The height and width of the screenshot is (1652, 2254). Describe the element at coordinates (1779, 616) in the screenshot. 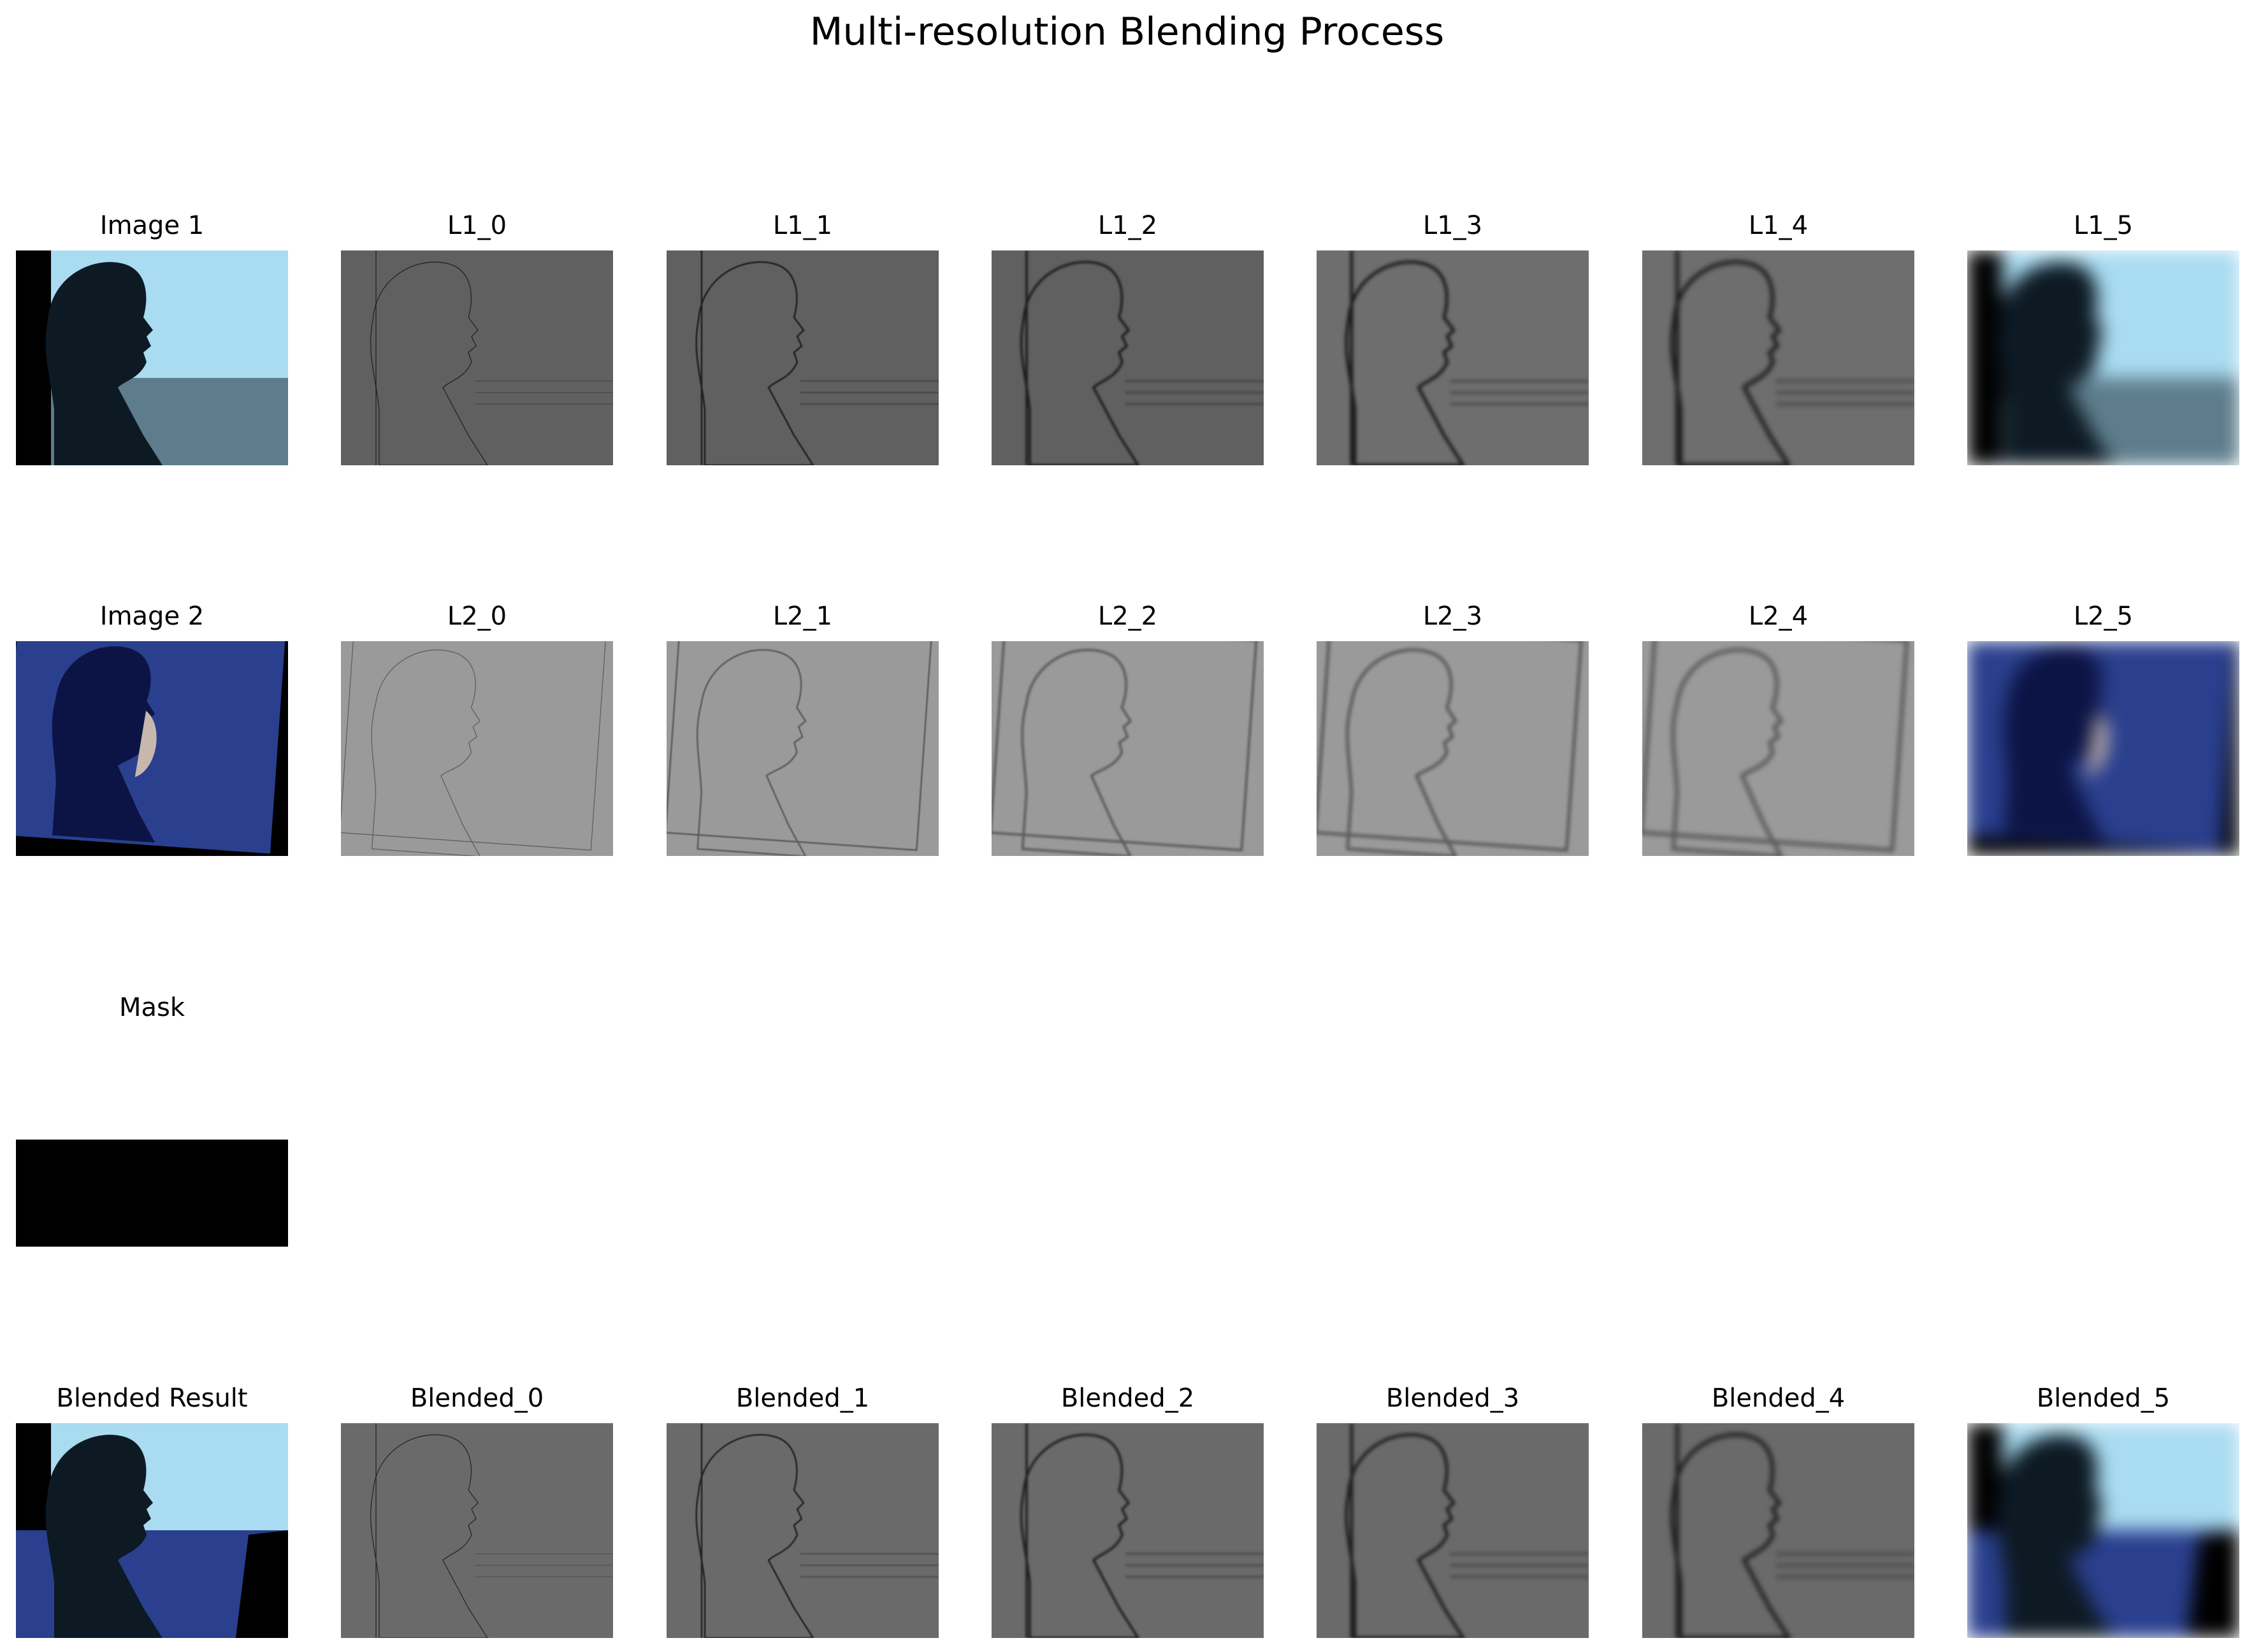

I see `panel-title: L2_4` at that location.